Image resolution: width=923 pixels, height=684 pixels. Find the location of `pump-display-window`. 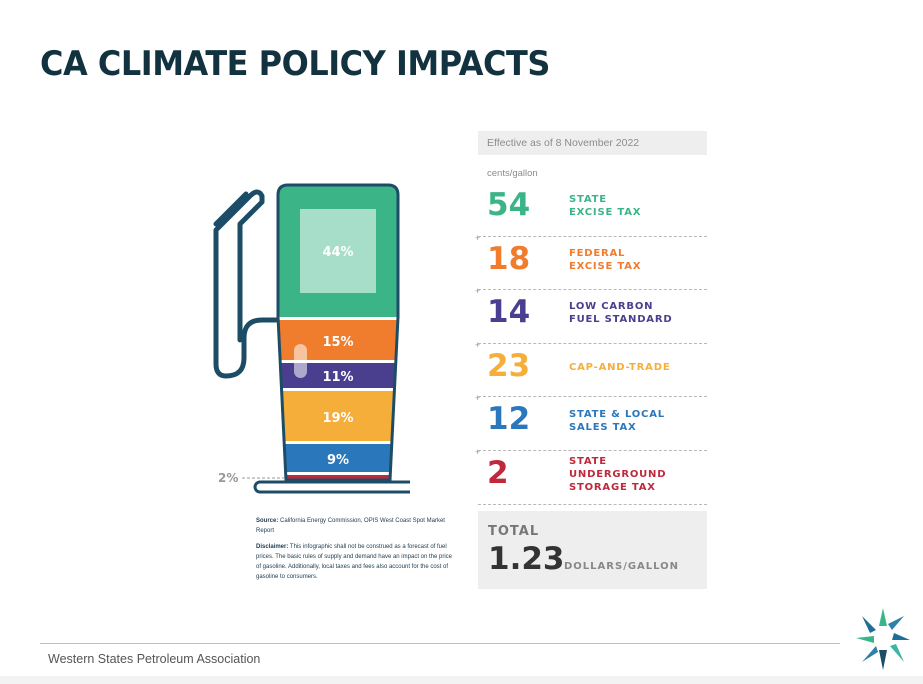

pump-display-window is located at coordinates (338, 251).